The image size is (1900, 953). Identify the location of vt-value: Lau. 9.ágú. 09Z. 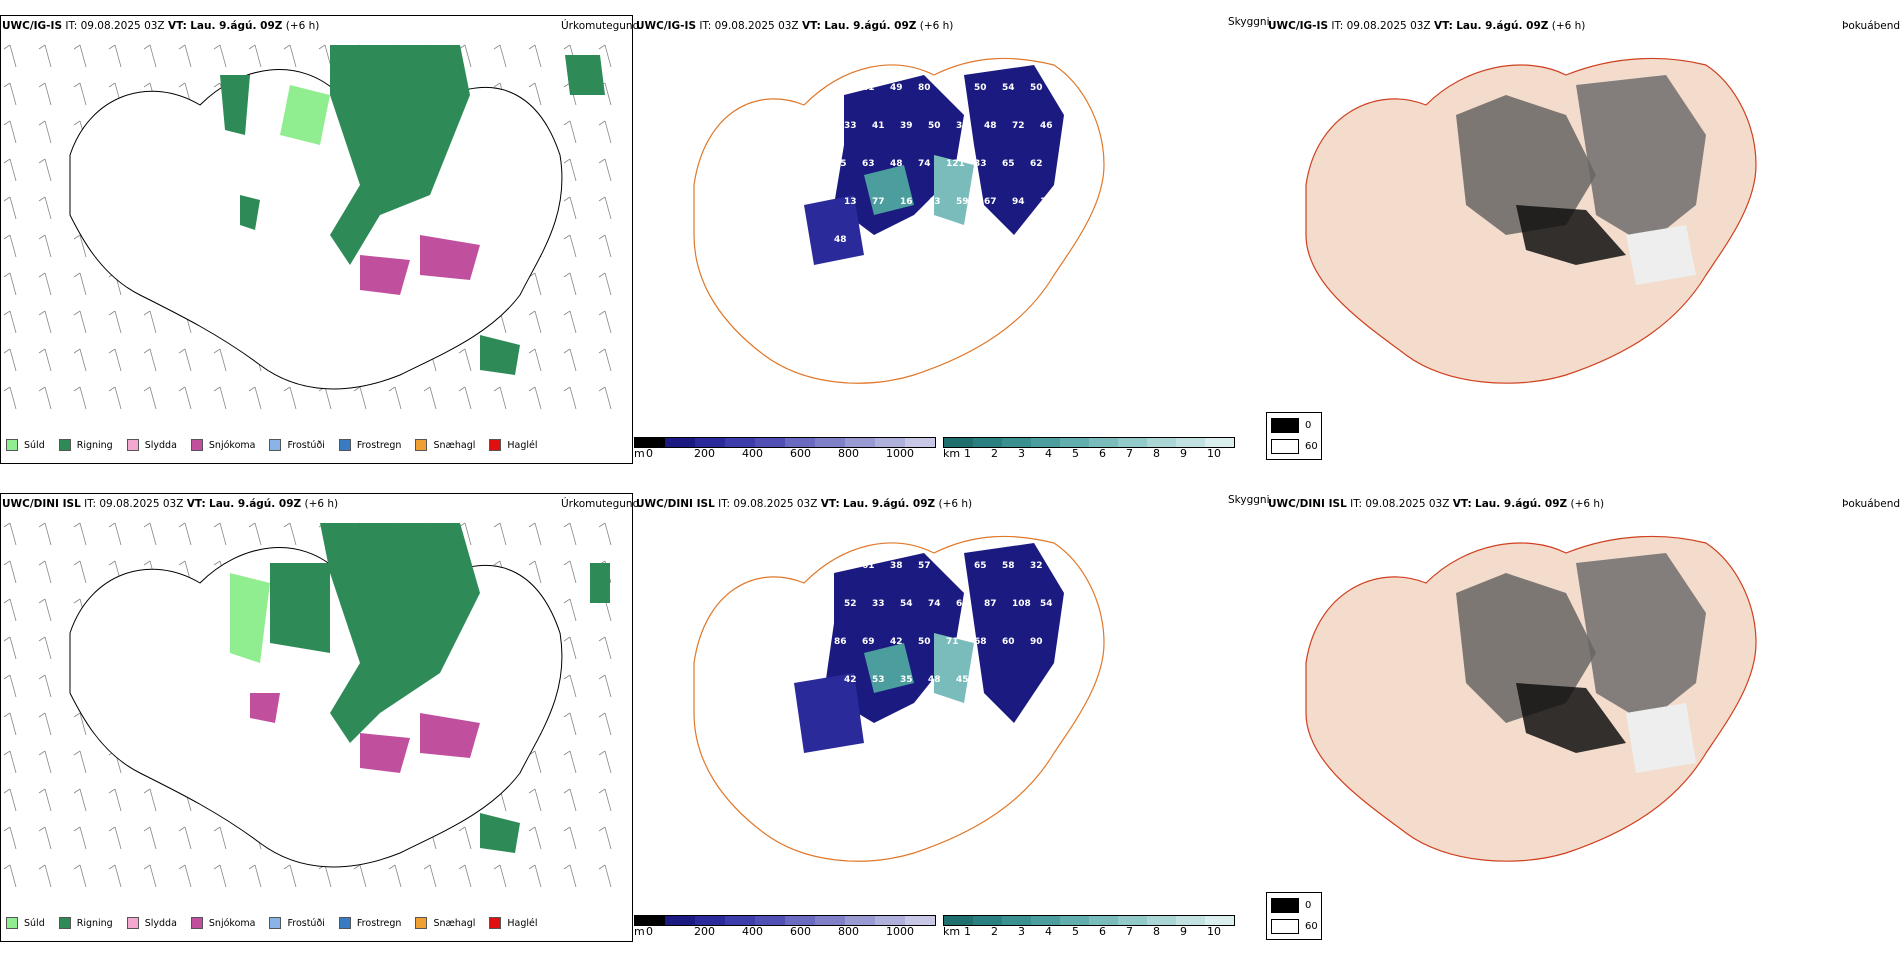
(889, 504).